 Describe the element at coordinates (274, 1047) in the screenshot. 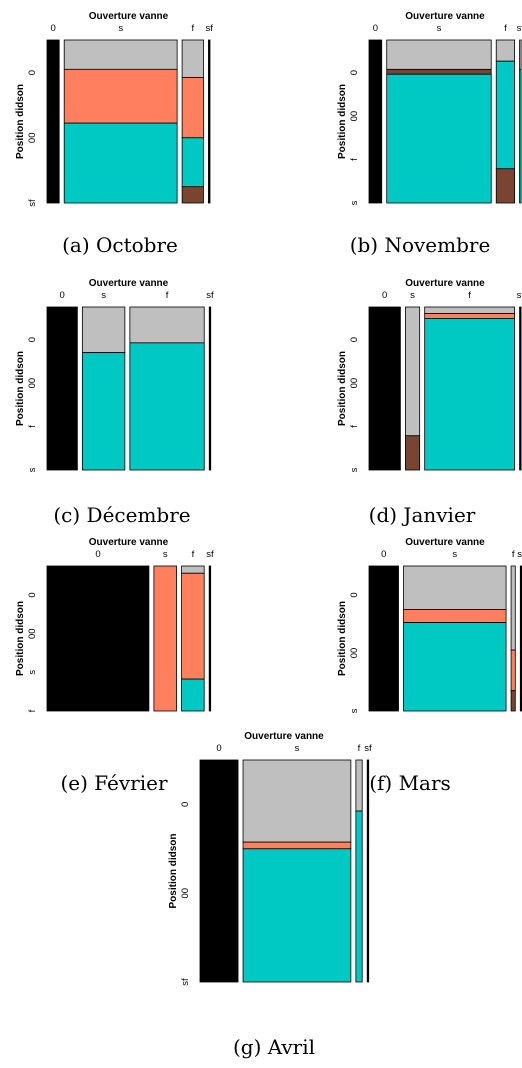

I see `panel-caption: (g) Avril` at that location.